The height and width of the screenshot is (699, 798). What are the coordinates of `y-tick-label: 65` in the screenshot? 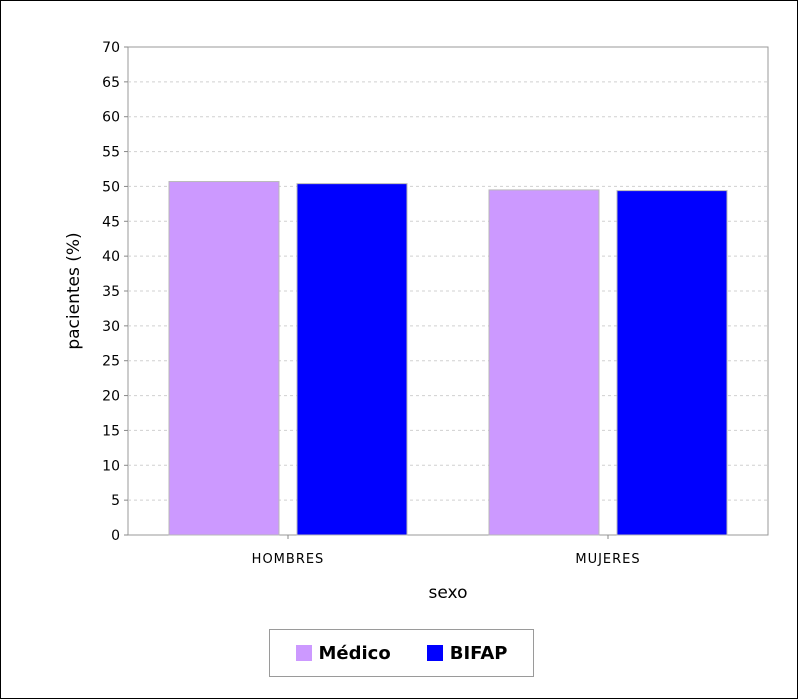 It's located at (111, 83).